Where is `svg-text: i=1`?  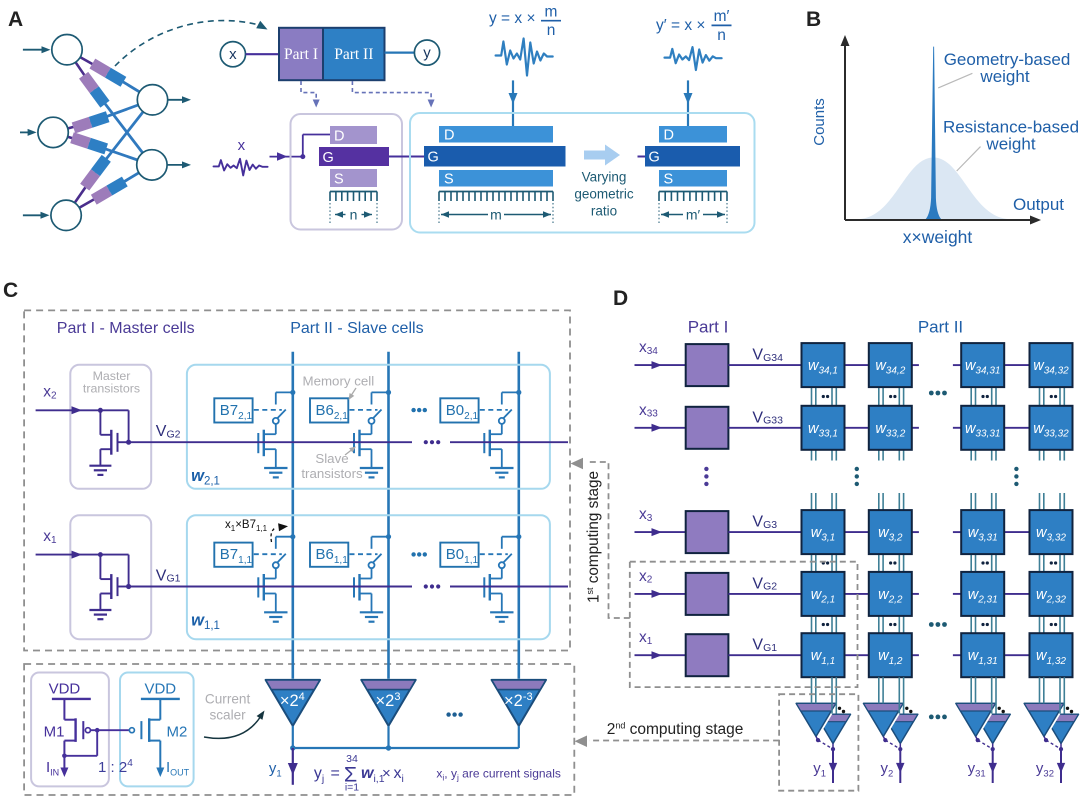 svg-text: i=1 is located at coordinates (352, 788).